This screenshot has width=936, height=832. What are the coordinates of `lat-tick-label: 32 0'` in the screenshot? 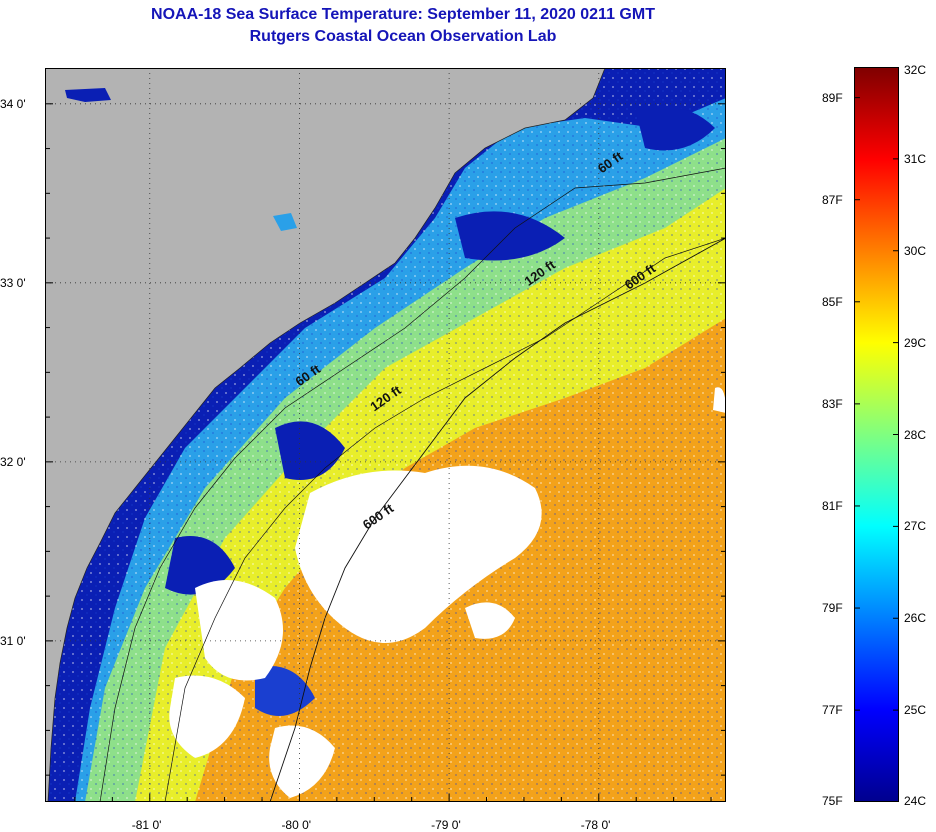 It's located at (13, 461).